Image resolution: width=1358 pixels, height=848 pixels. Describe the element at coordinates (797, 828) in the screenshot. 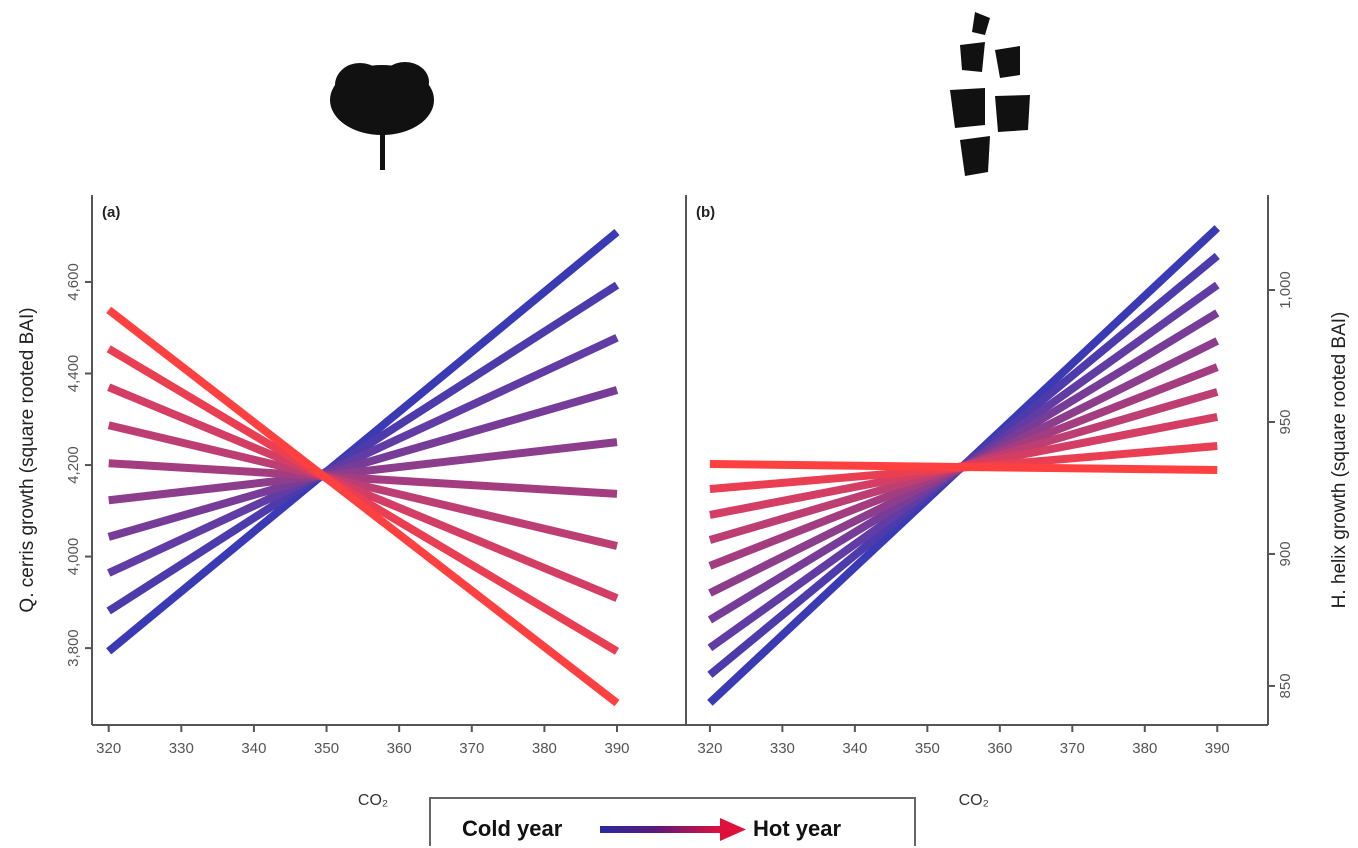

I see `legend-high: Hot year` at that location.